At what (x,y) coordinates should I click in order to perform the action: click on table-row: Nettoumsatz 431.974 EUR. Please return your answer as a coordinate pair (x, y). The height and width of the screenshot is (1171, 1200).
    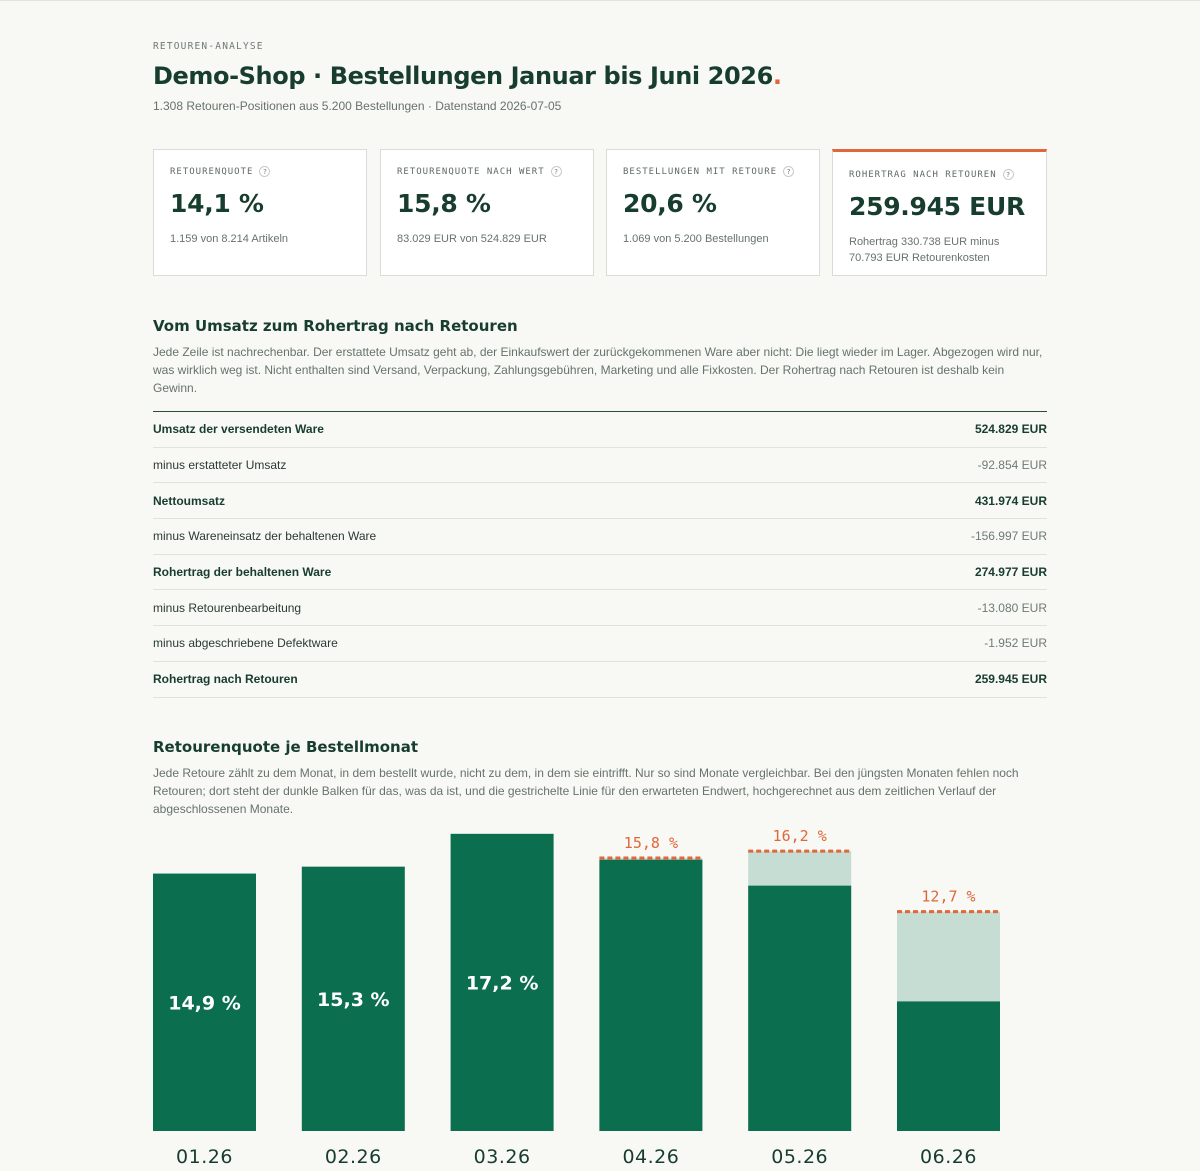
    Looking at the image, I should click on (600, 501).